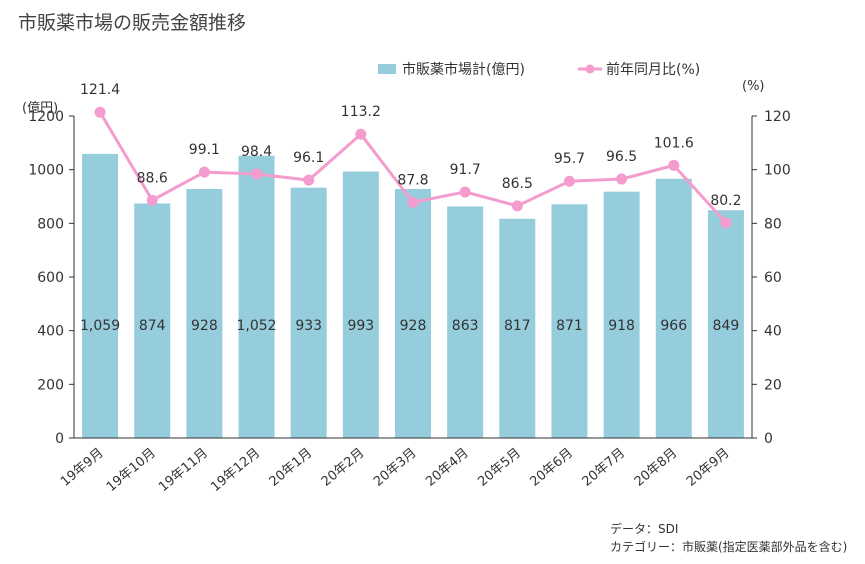  What do you see at coordinates (773, 224) in the screenshot?
I see `right-tick-label: 80` at bounding box center [773, 224].